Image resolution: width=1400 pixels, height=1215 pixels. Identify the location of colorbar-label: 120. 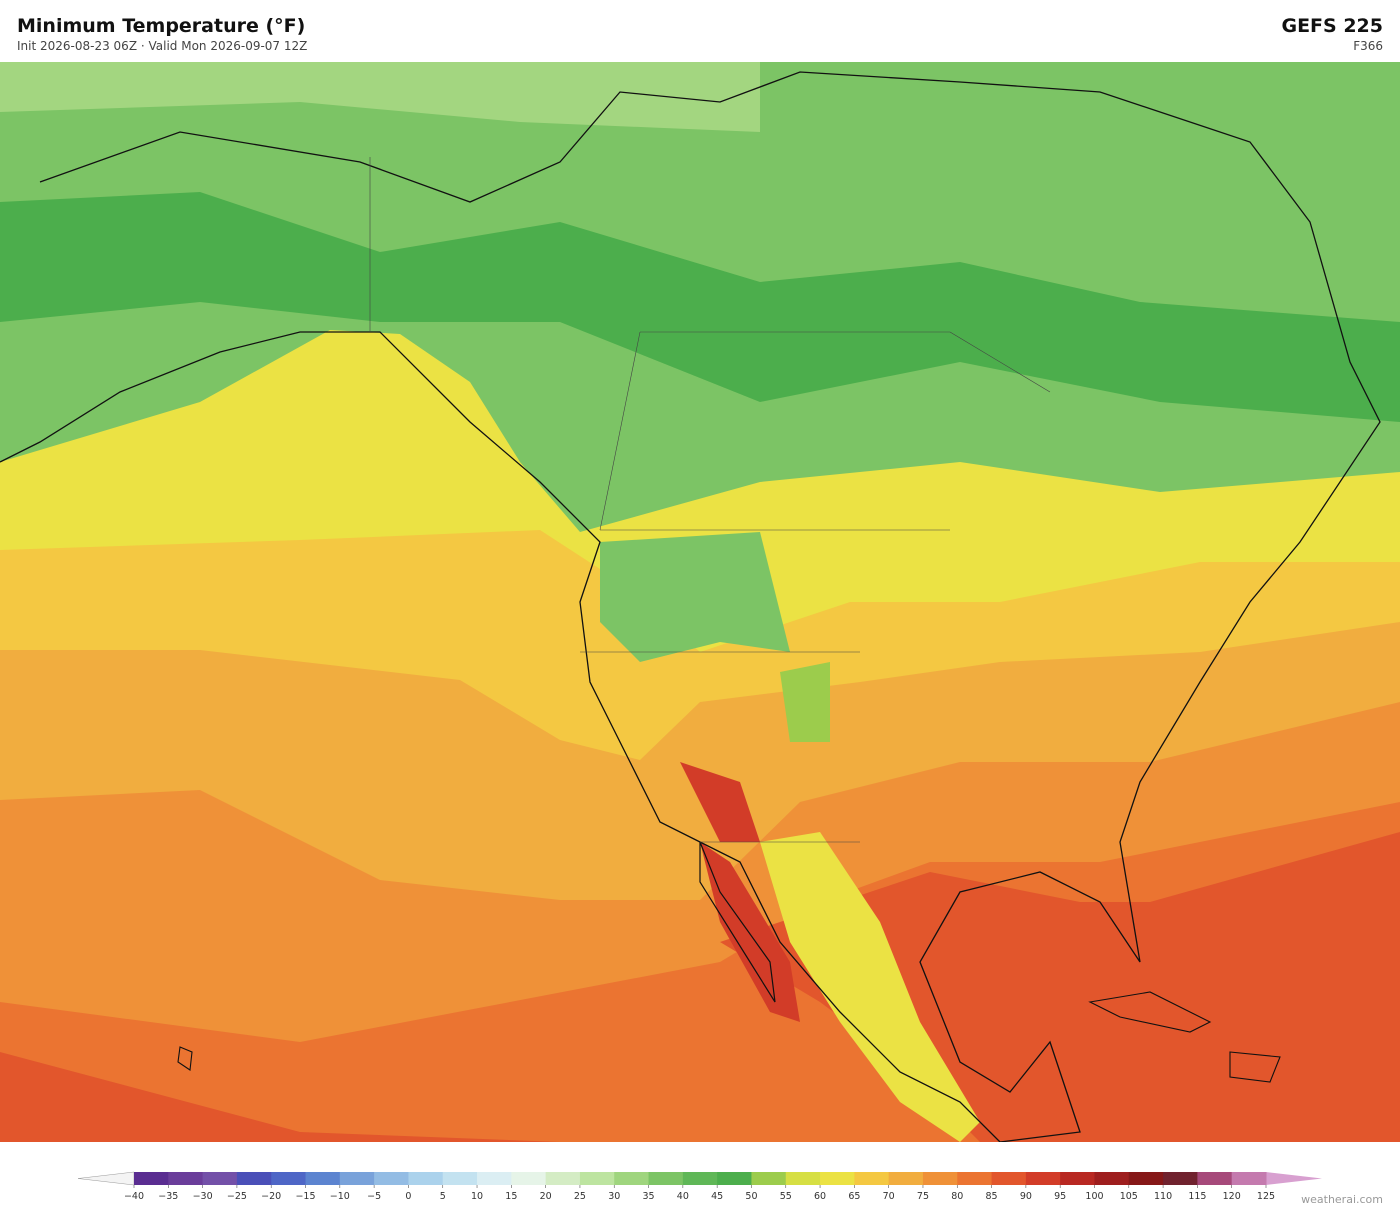
(1232, 1196).